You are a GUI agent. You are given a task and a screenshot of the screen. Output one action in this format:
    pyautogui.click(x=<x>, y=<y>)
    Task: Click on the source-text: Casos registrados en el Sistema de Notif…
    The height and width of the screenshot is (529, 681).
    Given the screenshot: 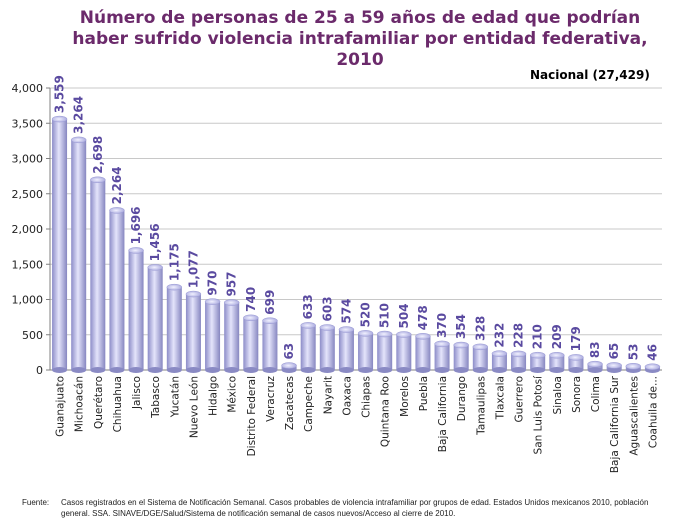 What is the action you would take?
    pyautogui.click(x=355, y=508)
    